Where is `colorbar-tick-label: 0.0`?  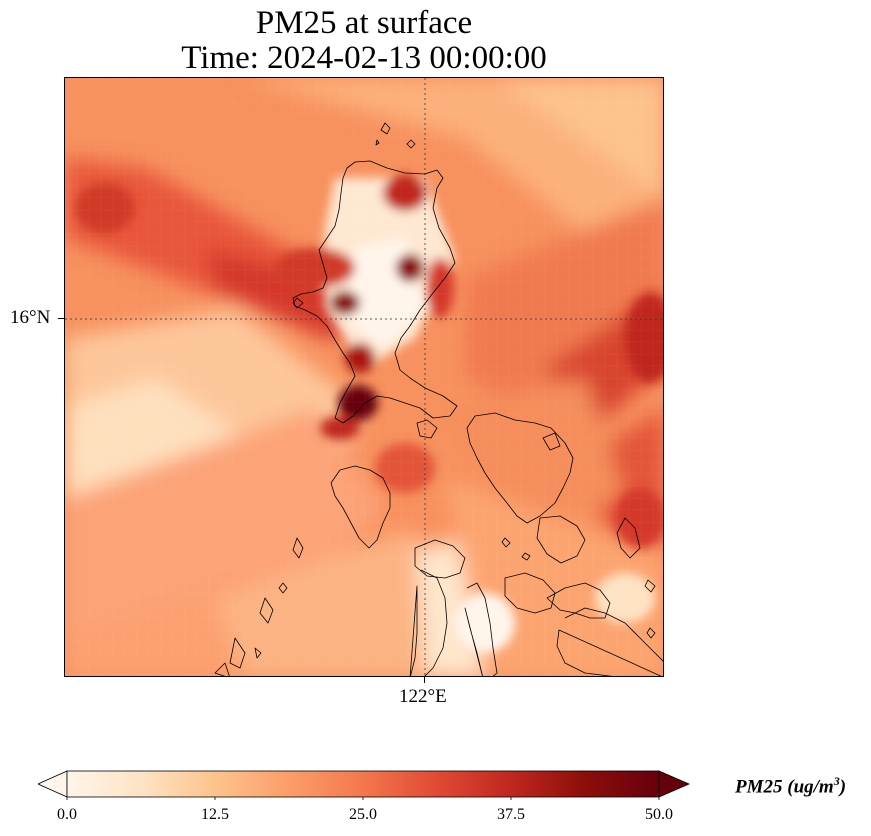
colorbar-tick-label: 0.0 is located at coordinates (67, 814).